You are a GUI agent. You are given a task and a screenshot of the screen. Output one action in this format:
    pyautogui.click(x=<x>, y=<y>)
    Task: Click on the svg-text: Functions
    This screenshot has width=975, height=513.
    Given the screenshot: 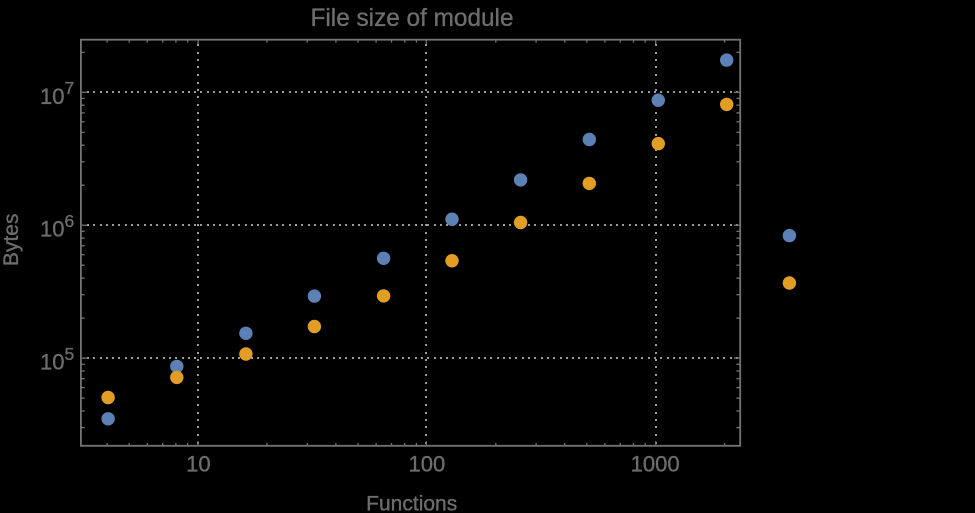 What is the action you would take?
    pyautogui.click(x=411, y=503)
    